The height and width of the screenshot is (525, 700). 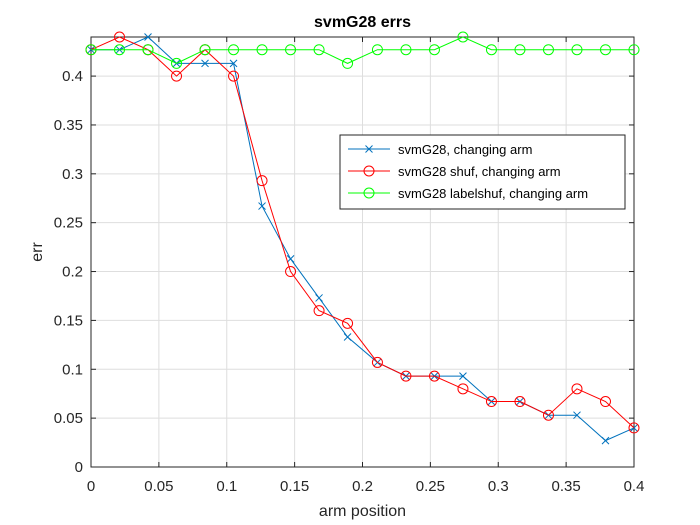 What do you see at coordinates (72, 174) in the screenshot?
I see `y-tick-label: 0.3` at bounding box center [72, 174].